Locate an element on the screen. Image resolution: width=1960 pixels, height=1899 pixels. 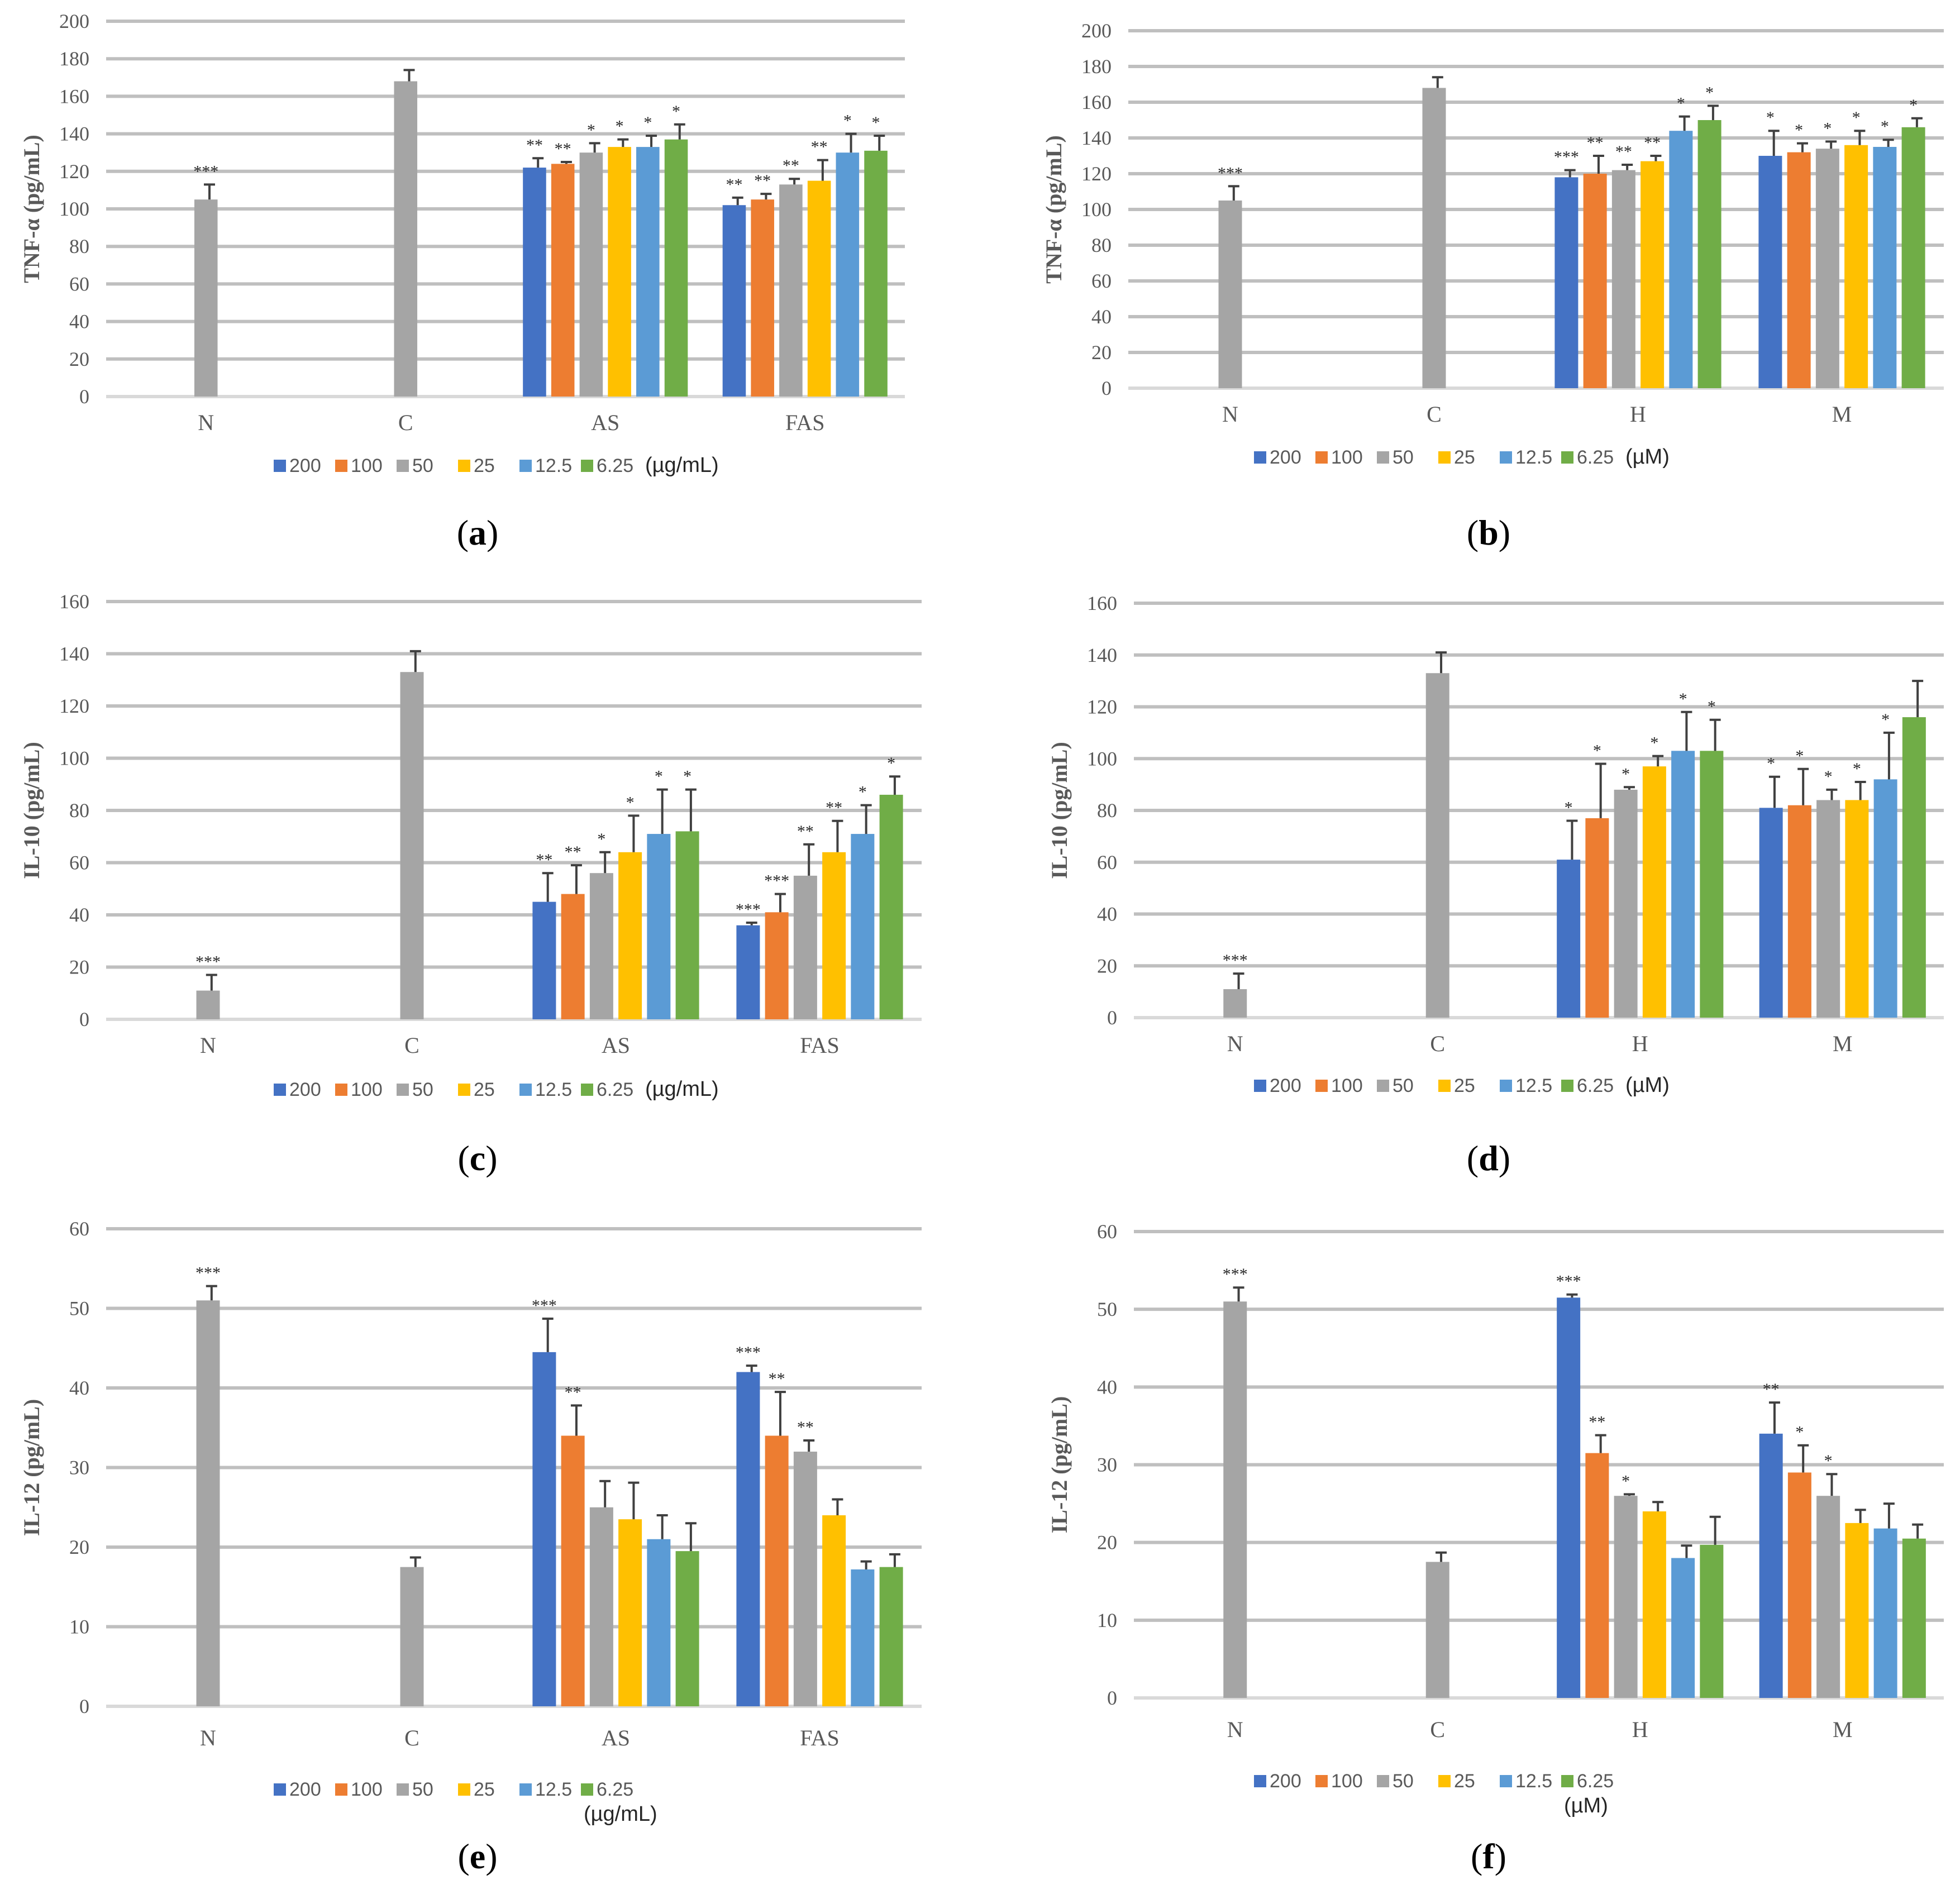
x-category-label: M is located at coordinates (1842, 414).